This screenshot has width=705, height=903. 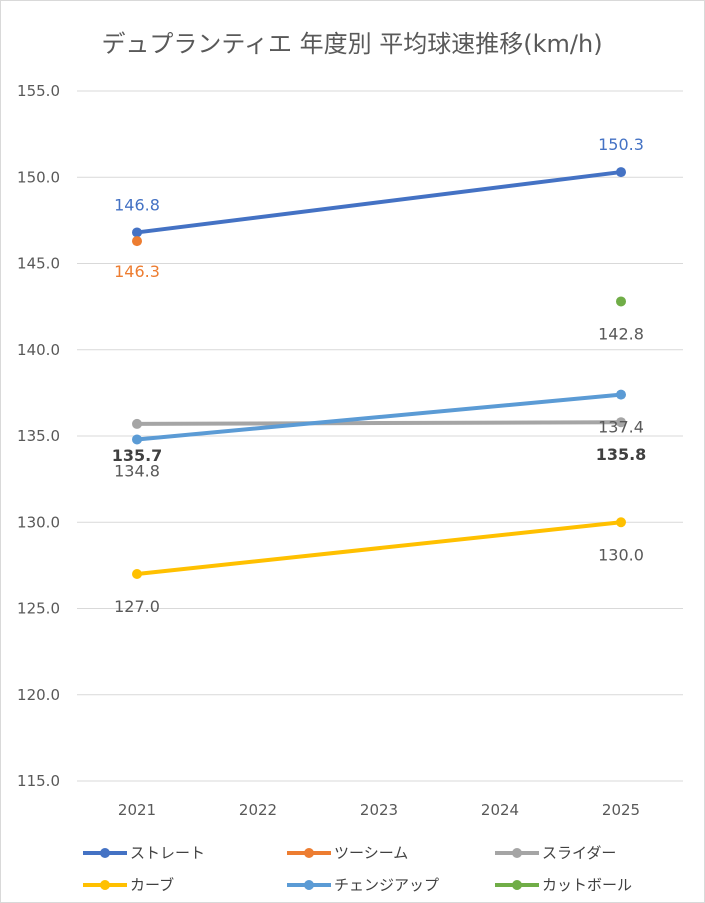 What do you see at coordinates (258, 810) in the screenshot?
I see `x-tick-label: 2022` at bounding box center [258, 810].